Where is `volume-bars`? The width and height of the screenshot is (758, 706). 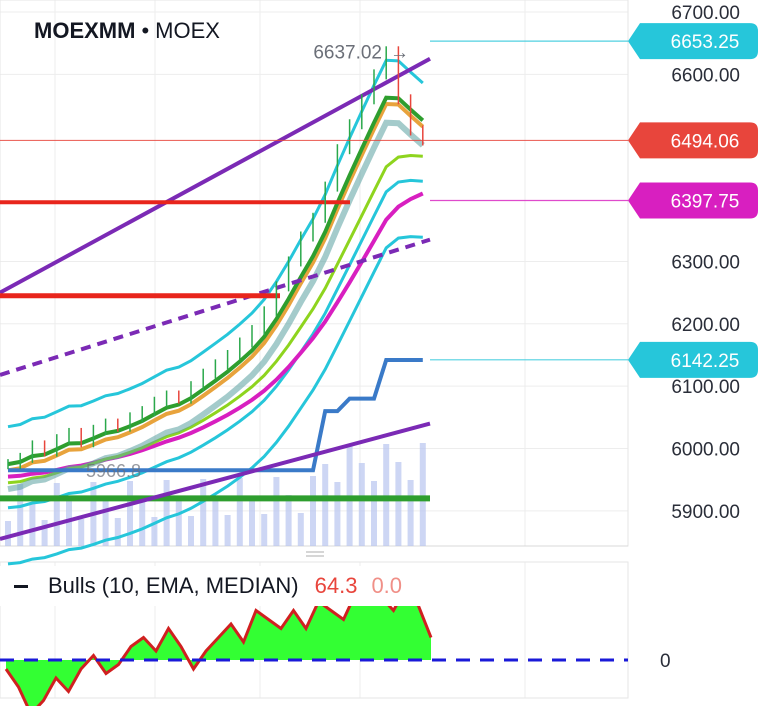 volume-bars is located at coordinates (215, 494).